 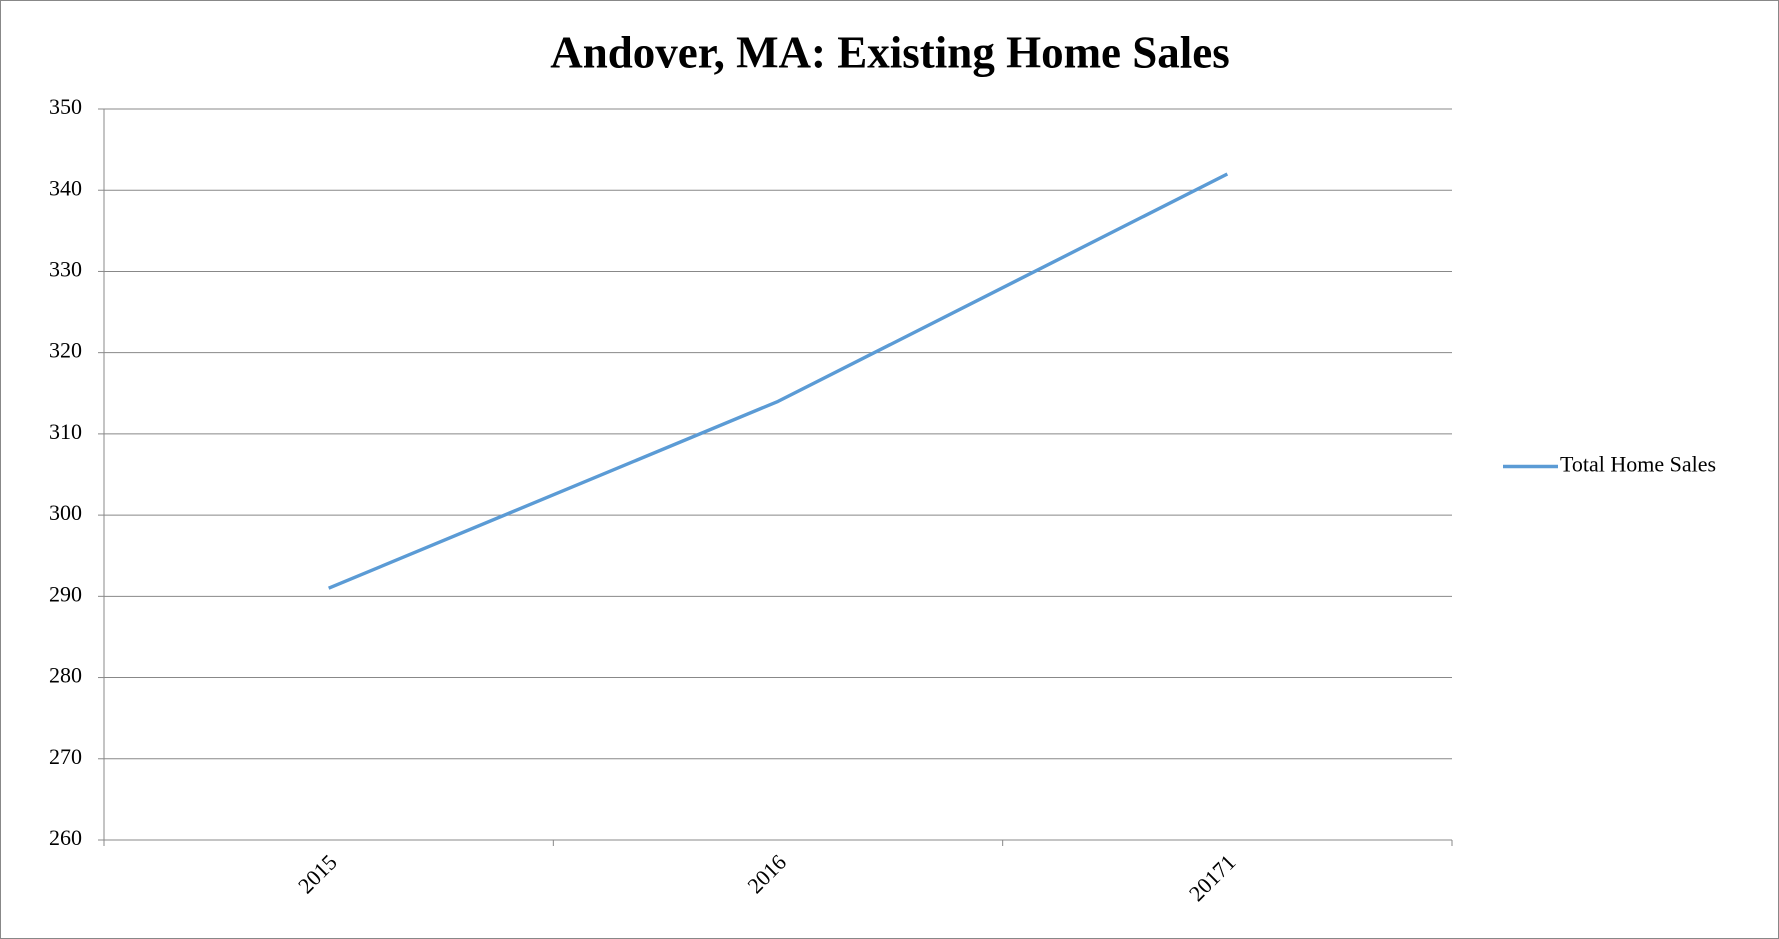 What do you see at coordinates (1638, 464) in the screenshot?
I see `legend-label: Total Home Sales` at bounding box center [1638, 464].